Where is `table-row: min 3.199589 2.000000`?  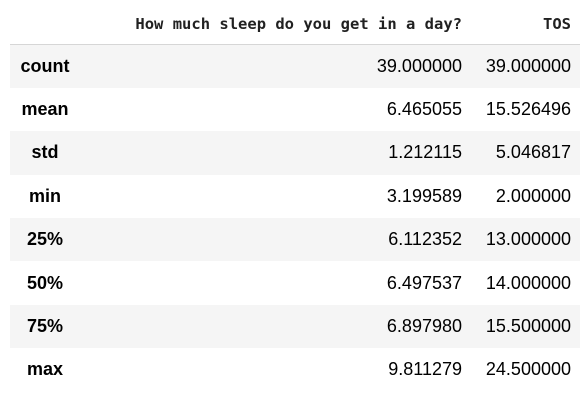 table-row: min 3.199589 2.000000 is located at coordinates (295, 196).